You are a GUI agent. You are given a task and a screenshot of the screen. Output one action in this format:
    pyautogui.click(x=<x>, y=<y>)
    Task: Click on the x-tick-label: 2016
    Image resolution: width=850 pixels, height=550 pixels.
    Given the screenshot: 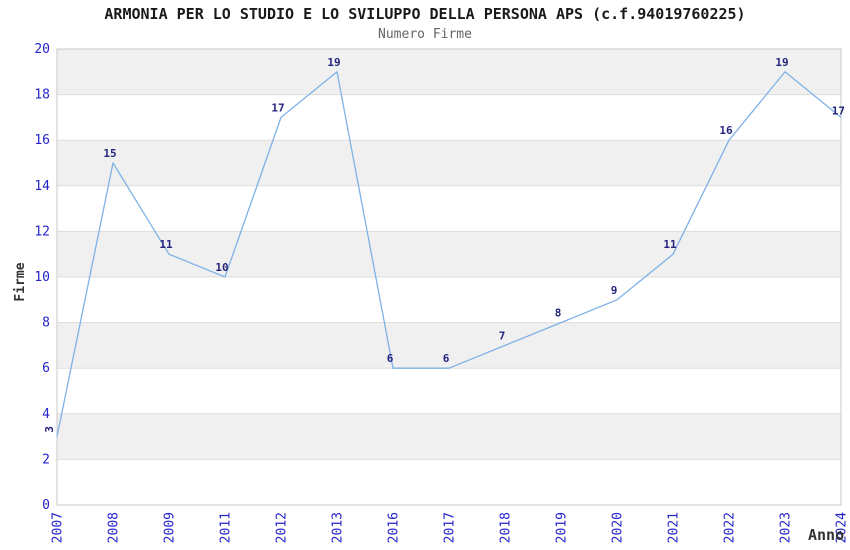 What is the action you would take?
    pyautogui.click(x=394, y=527)
    